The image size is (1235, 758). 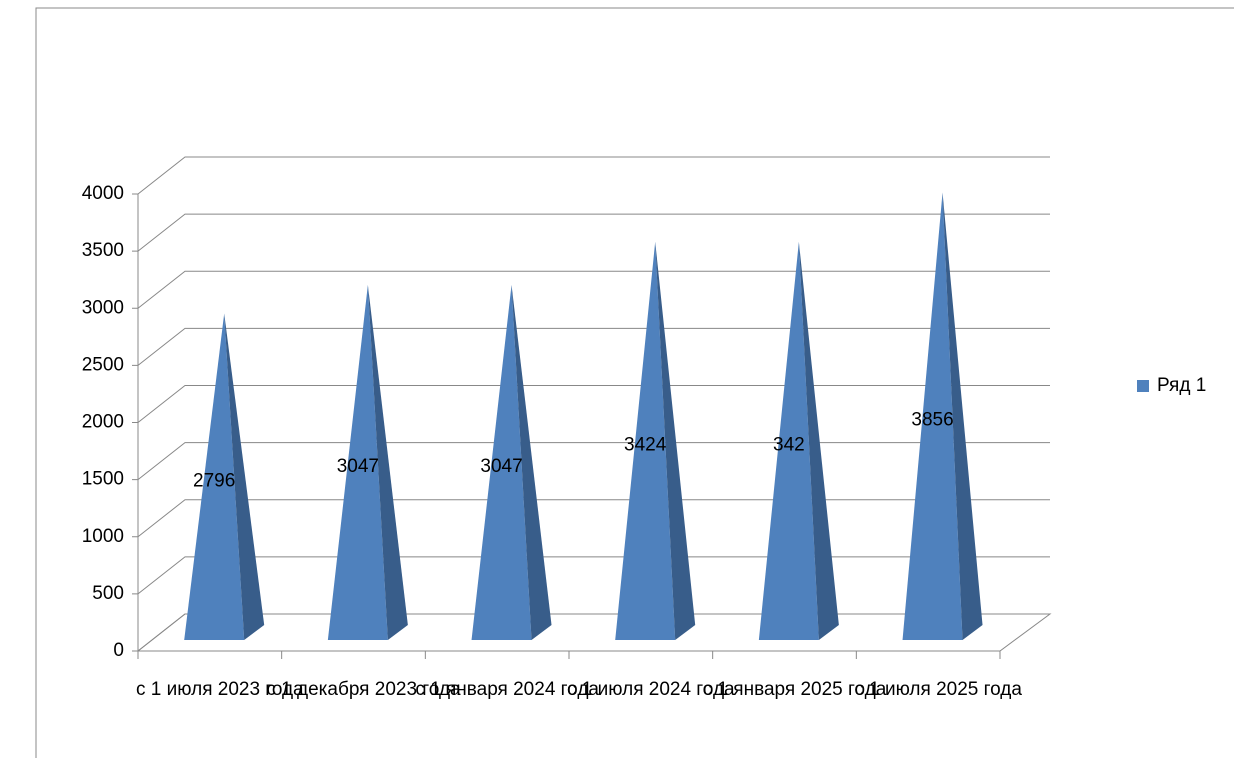 I want to click on data-label: 2796, so click(x=214, y=480).